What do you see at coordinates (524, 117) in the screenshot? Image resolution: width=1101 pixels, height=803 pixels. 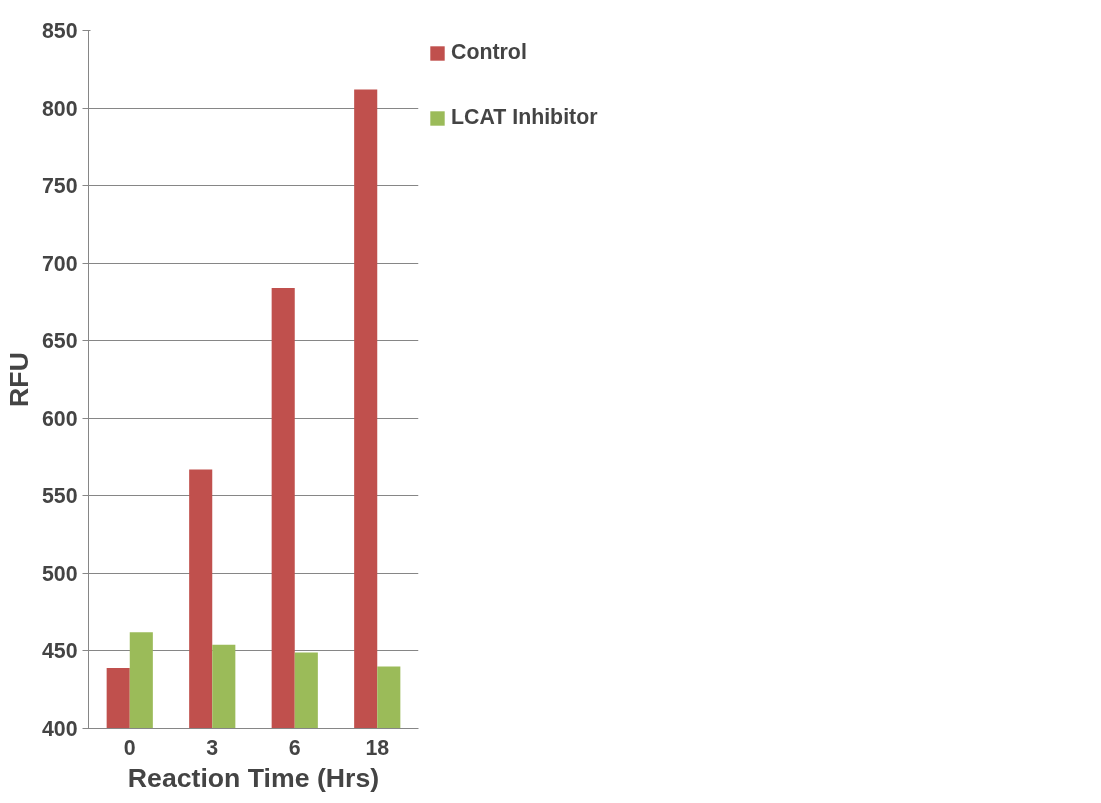 I see `legend-label: LCAT Inhibitor` at bounding box center [524, 117].